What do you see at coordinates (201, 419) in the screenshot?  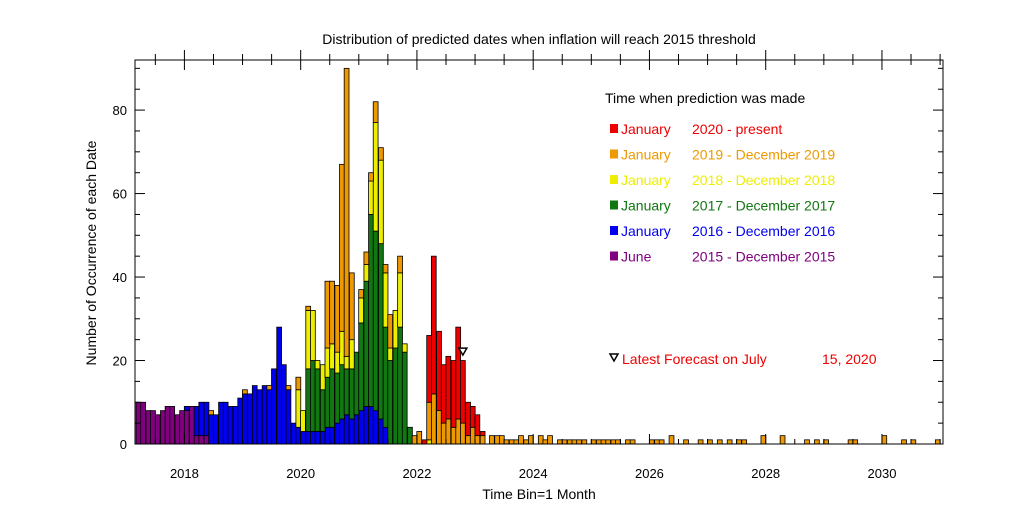 I see `bar-s1-p3` at bounding box center [201, 419].